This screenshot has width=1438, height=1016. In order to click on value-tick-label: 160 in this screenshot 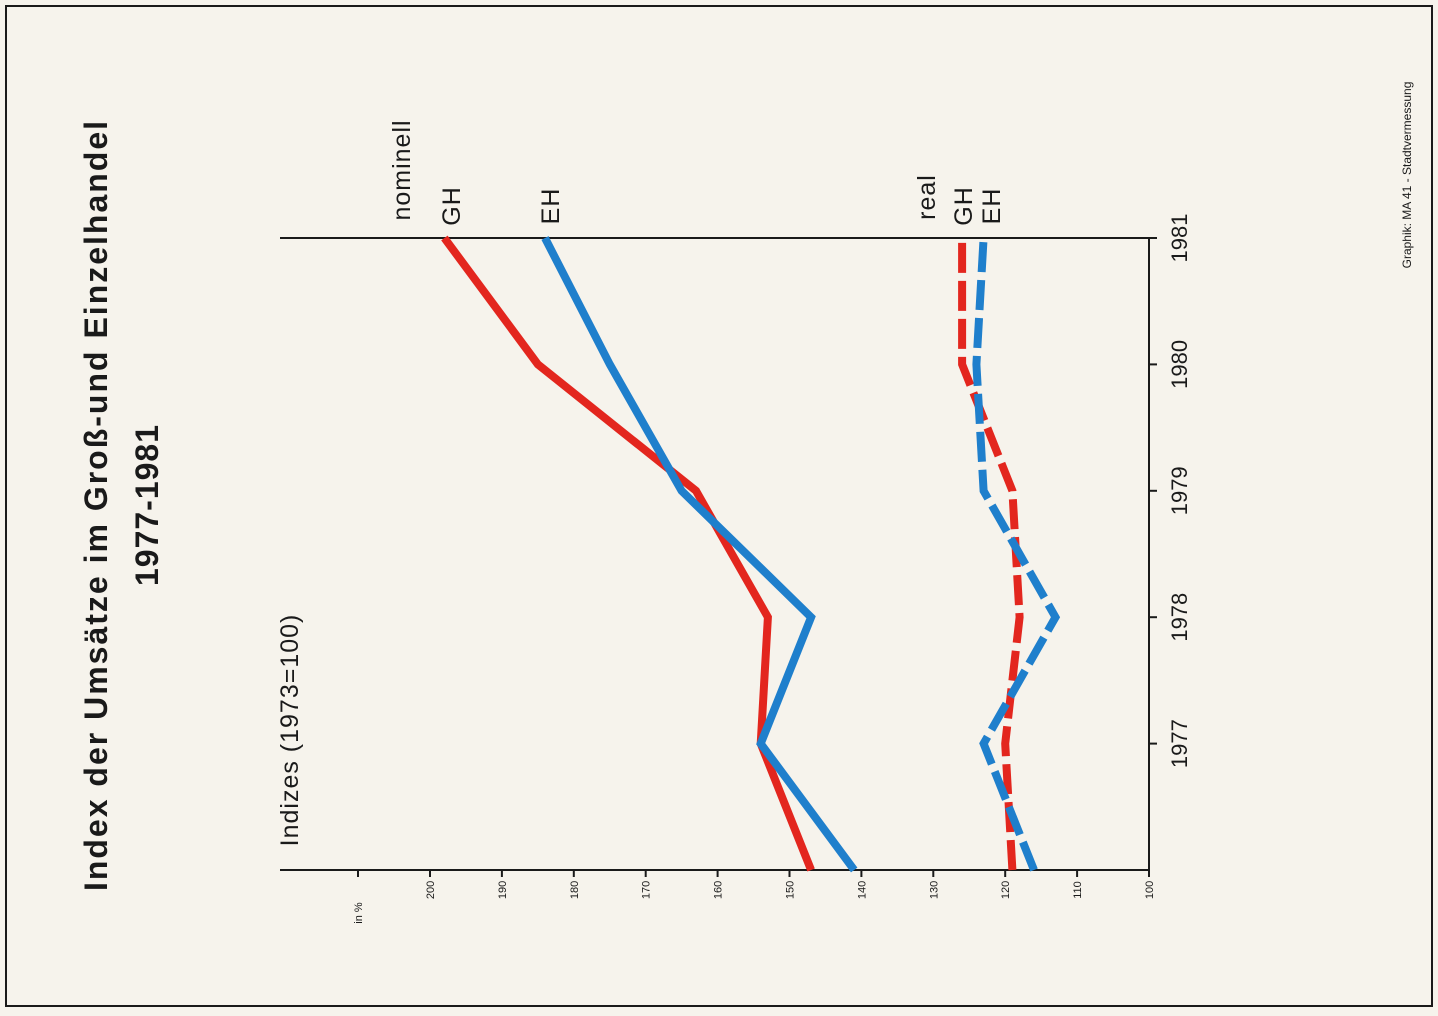, I will do `click(719, 890)`.